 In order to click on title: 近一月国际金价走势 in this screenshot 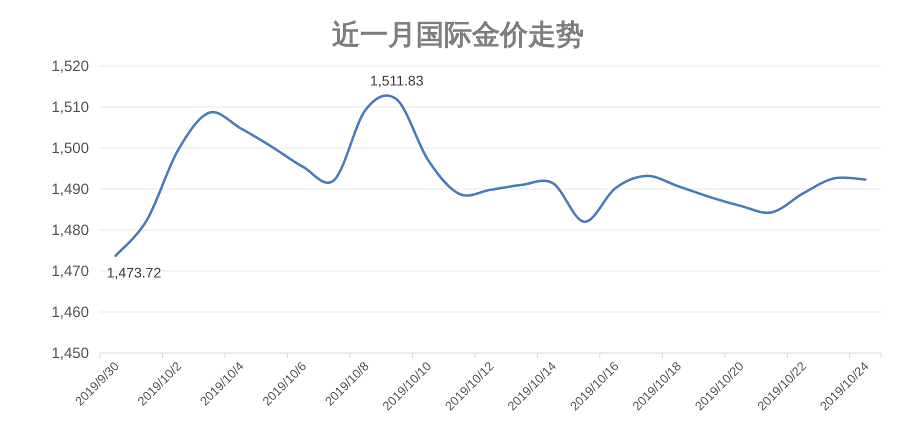, I will do `click(458, 34)`.